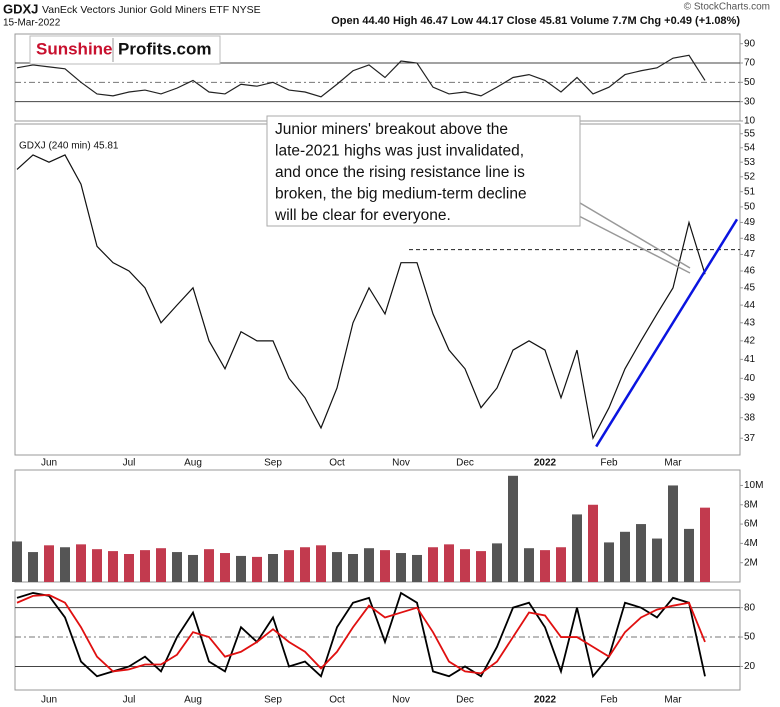 This screenshot has width=780, height=707. I want to click on y-tick-label: 43, so click(750, 322).